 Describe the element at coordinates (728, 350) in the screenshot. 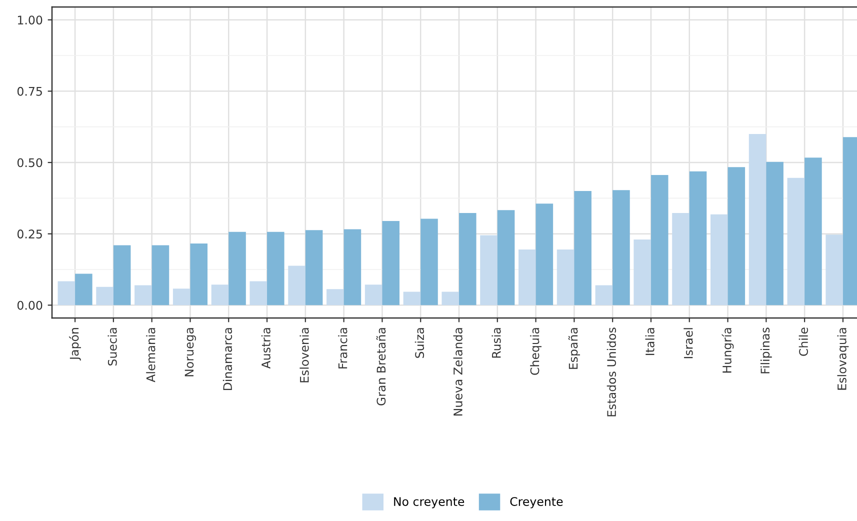

I see `x-tick-label: Hungría` at that location.